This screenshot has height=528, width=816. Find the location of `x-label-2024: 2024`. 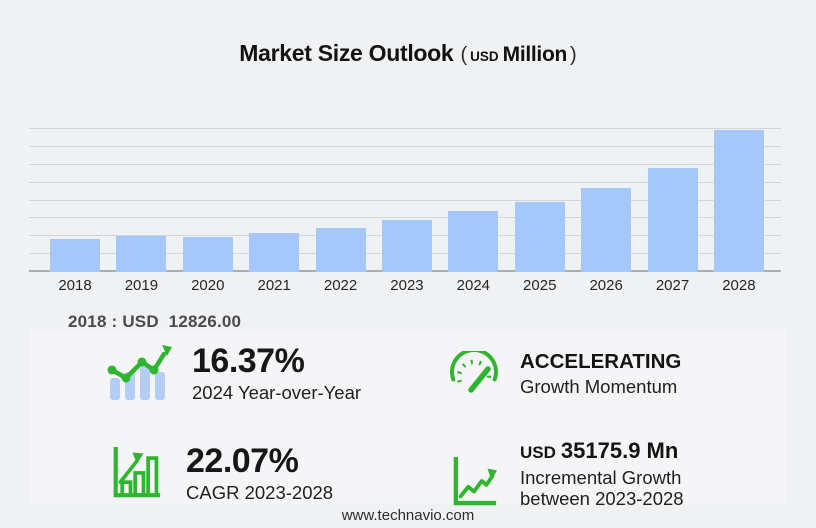

x-label-2024: 2024 is located at coordinates (473, 285).